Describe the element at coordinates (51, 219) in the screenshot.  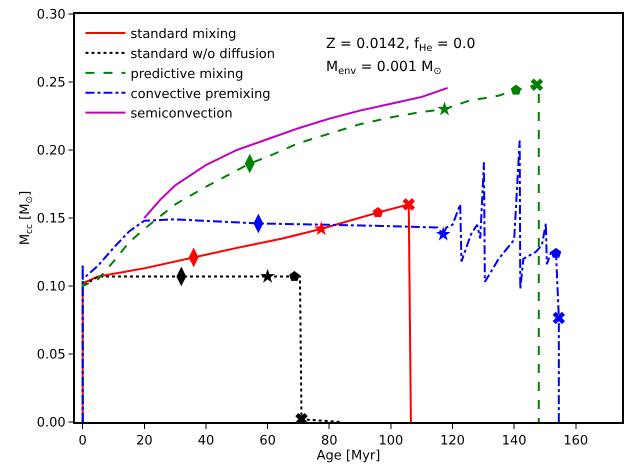
I see `y-tick-label: 0.15` at that location.